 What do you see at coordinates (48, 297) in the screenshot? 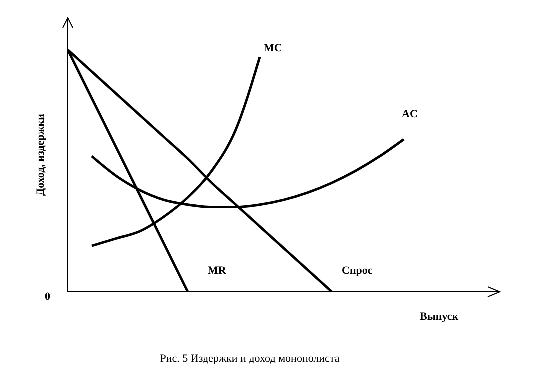
I see `text: 0` at bounding box center [48, 297].